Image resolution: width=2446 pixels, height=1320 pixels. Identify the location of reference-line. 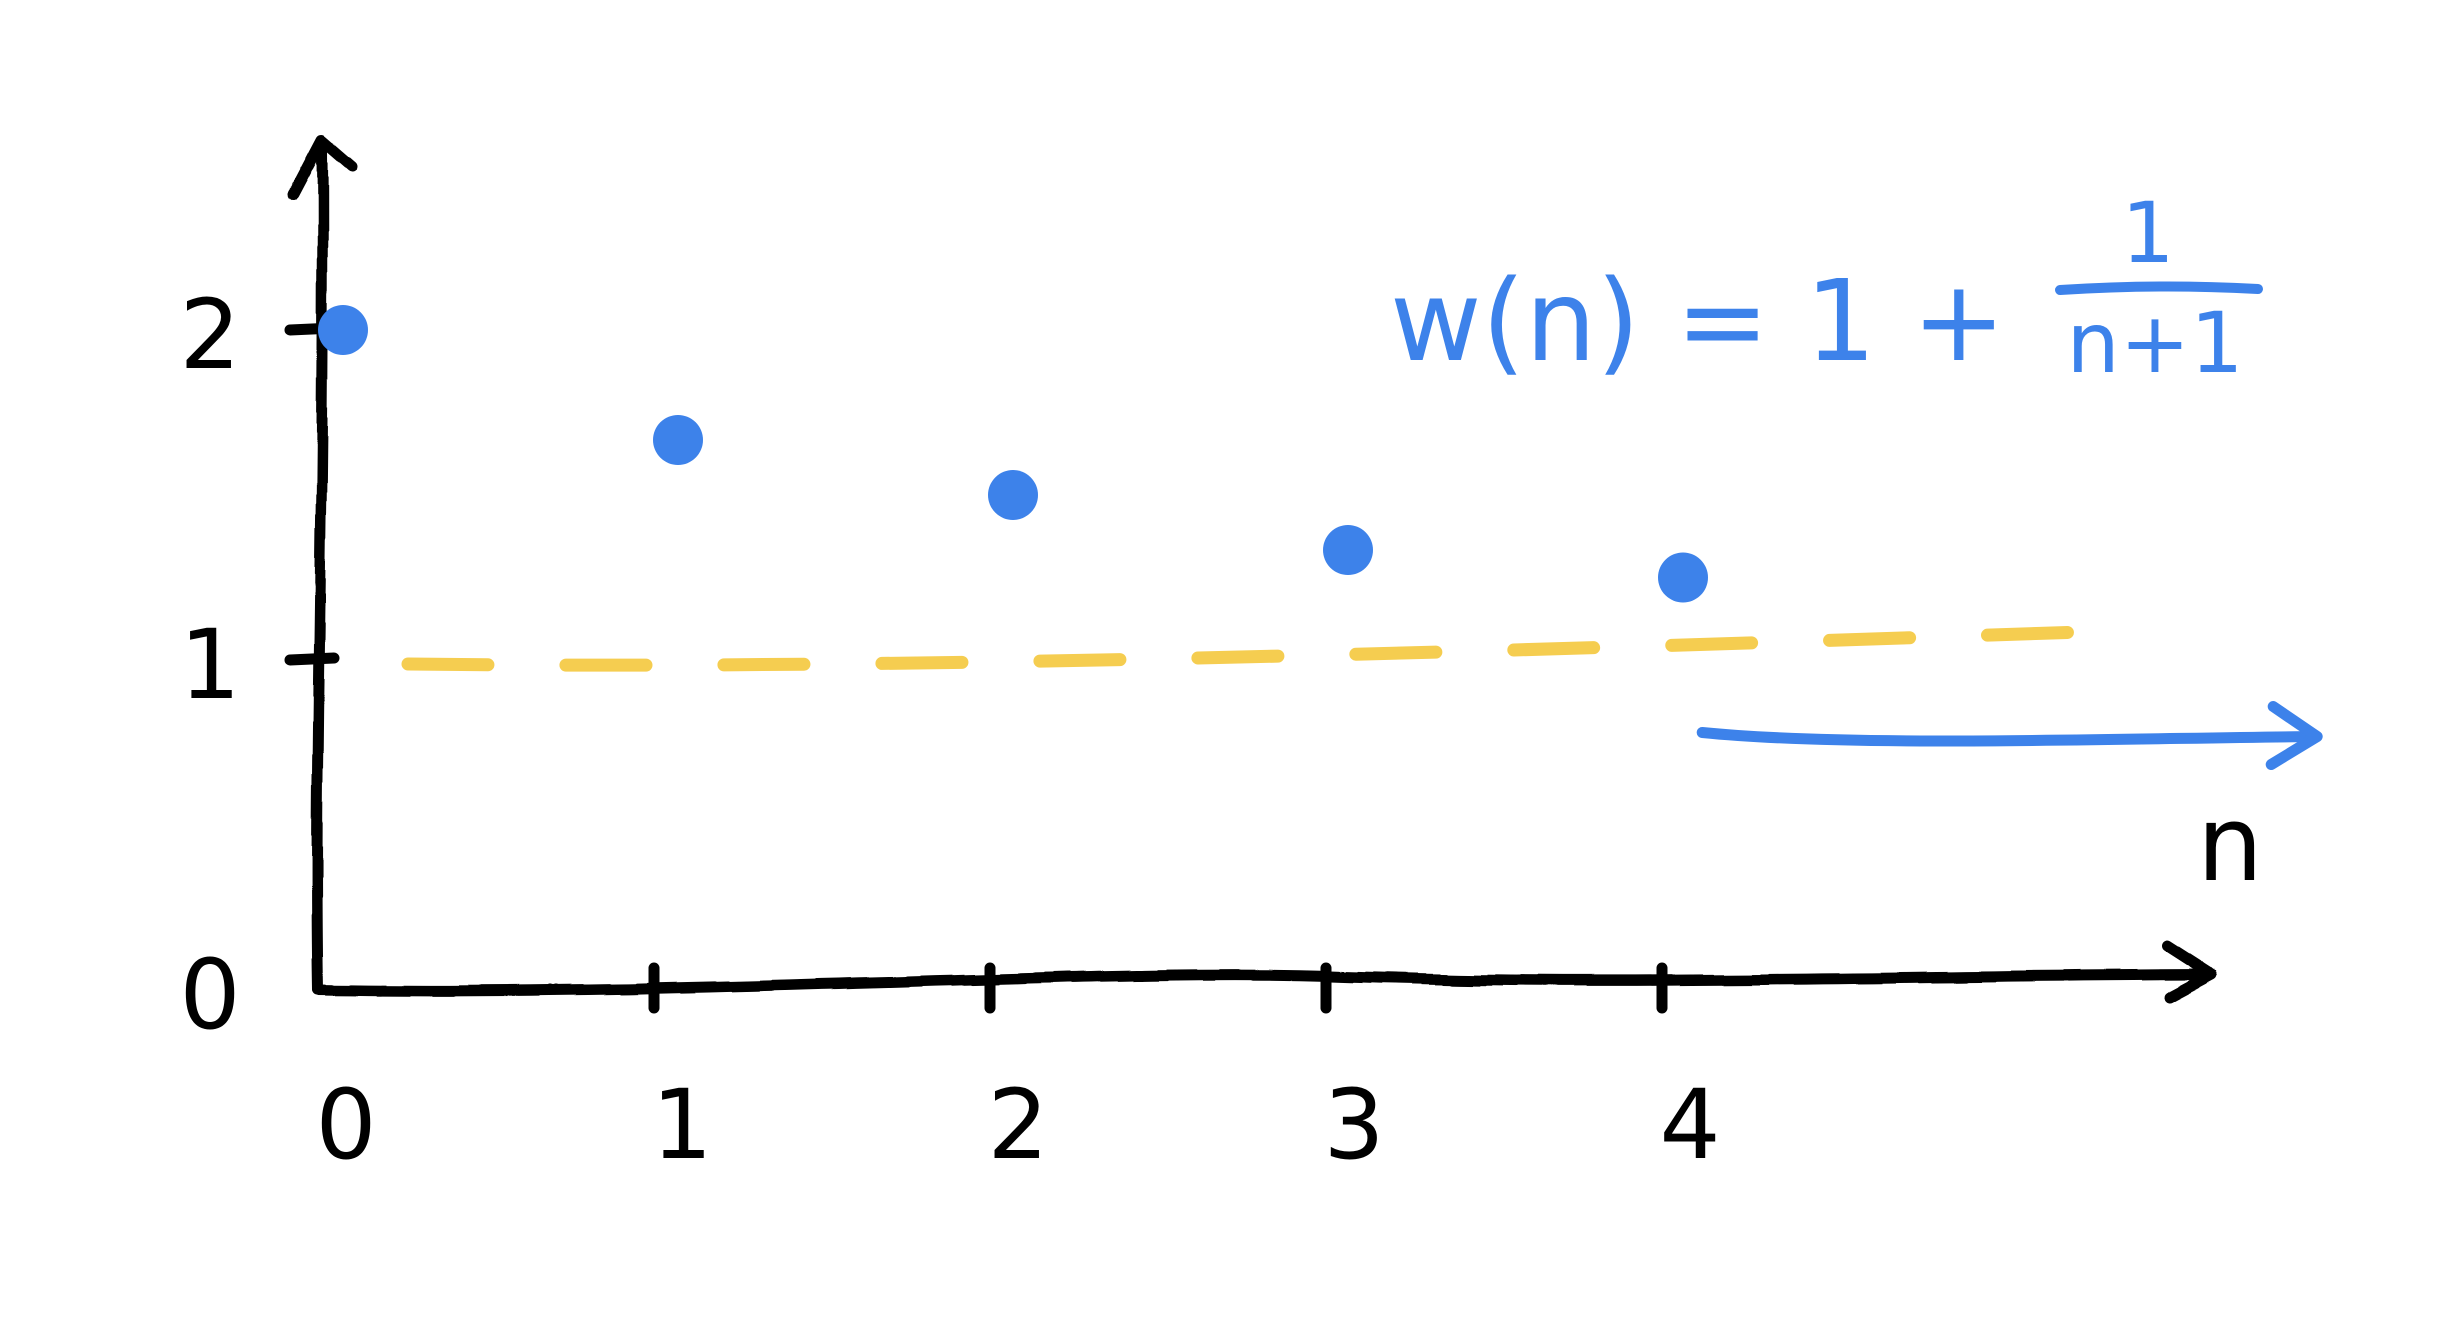
(1274, 647).